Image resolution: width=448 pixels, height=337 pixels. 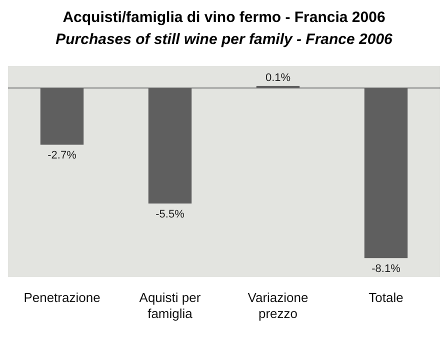 What do you see at coordinates (386, 269) in the screenshot?
I see `data-label: -8.1%` at bounding box center [386, 269].